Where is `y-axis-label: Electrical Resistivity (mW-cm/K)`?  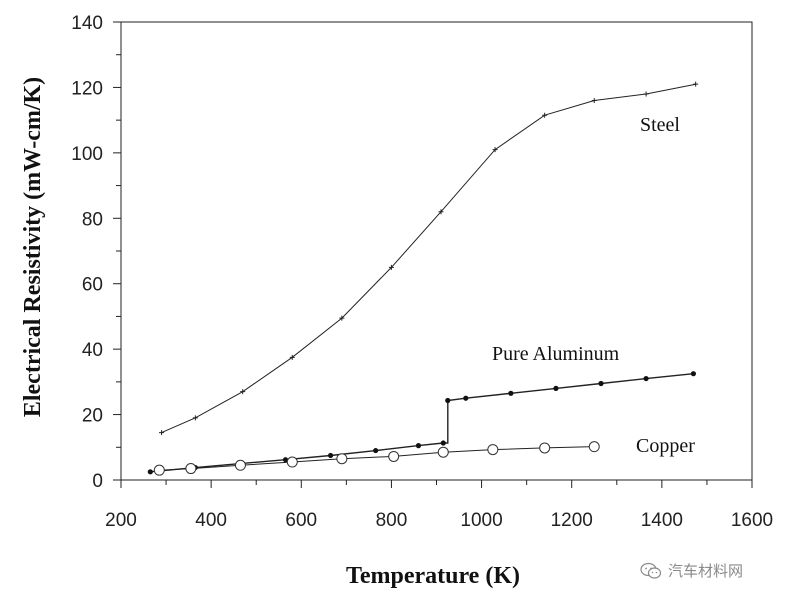
y-axis-label: Electrical Resistivity (mW-cm/K) is located at coordinates (33, 247).